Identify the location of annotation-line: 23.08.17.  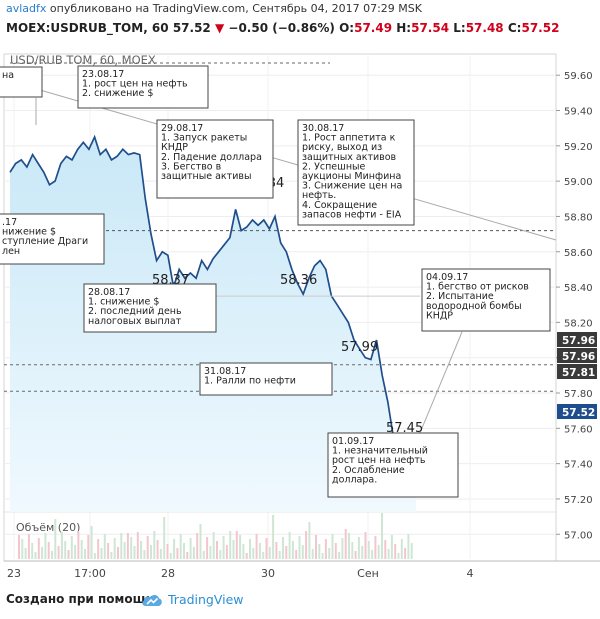
(103, 74).